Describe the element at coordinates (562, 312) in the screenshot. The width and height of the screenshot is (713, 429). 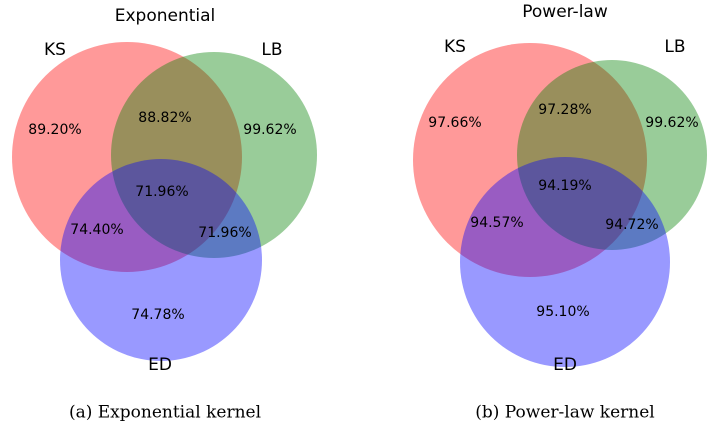
I see `region-label: 95.10%` at that location.